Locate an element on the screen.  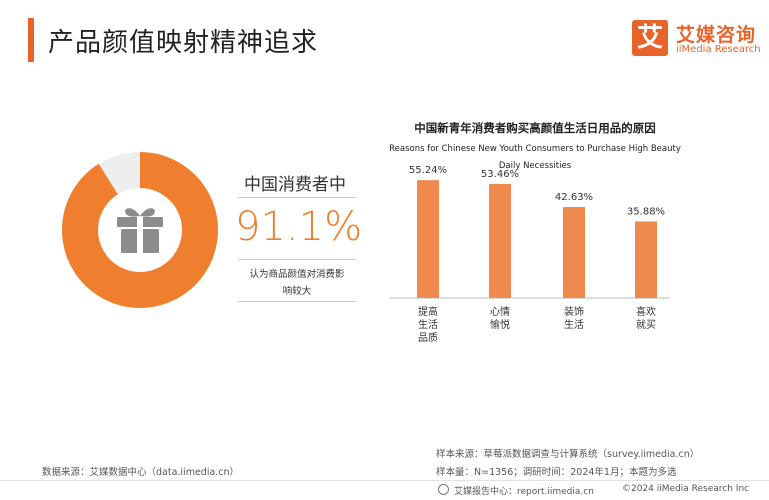
logo-name-cn: 艾媒咨询 is located at coordinates (716, 35).